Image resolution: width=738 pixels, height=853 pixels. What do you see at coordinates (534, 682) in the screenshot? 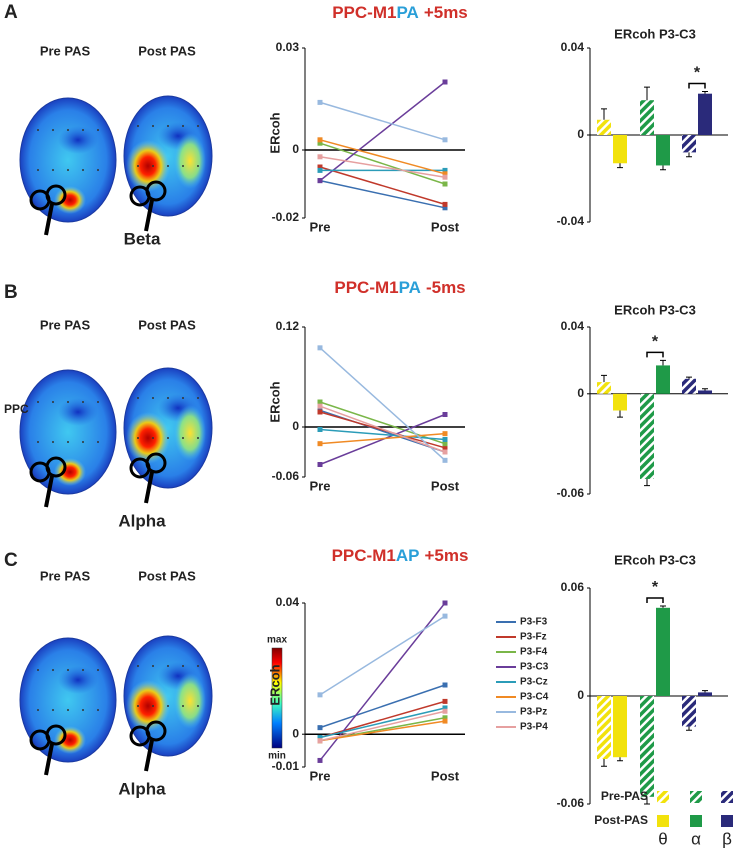
I see `legend-label: P3-Cz` at bounding box center [534, 682].